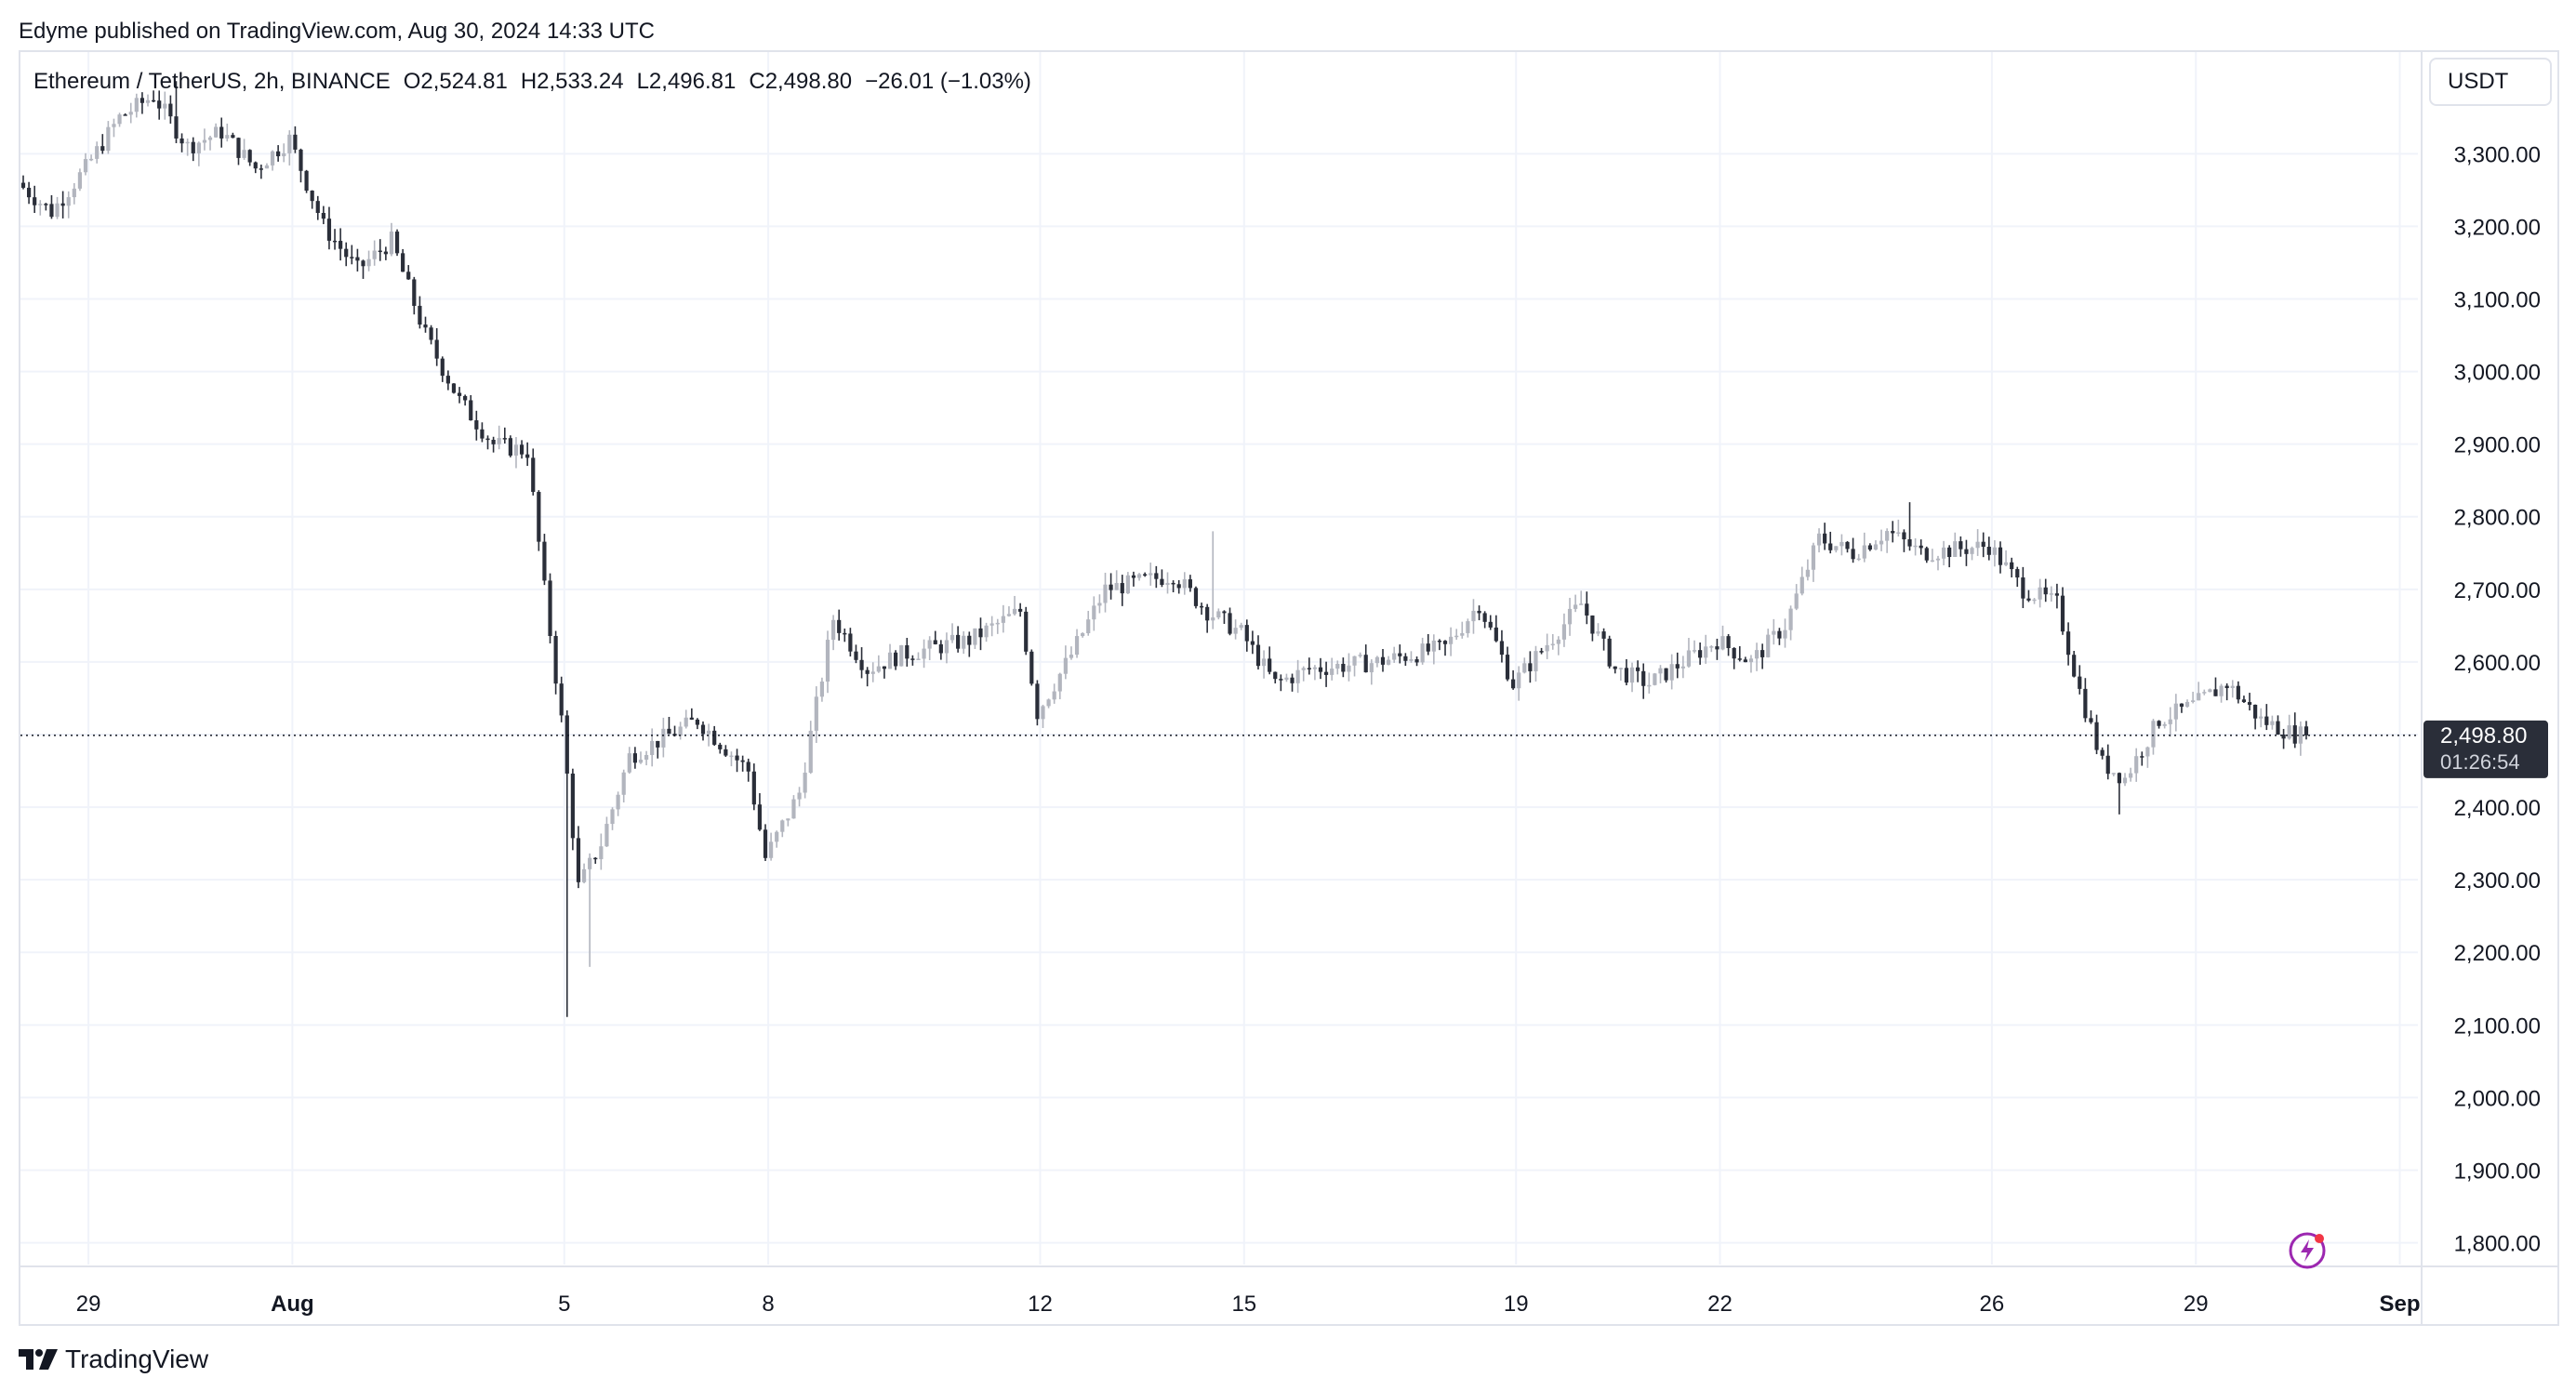  I want to click on legend-symbol: Ethereum / TetherUS, 2h, BINANCE, so click(212, 81).